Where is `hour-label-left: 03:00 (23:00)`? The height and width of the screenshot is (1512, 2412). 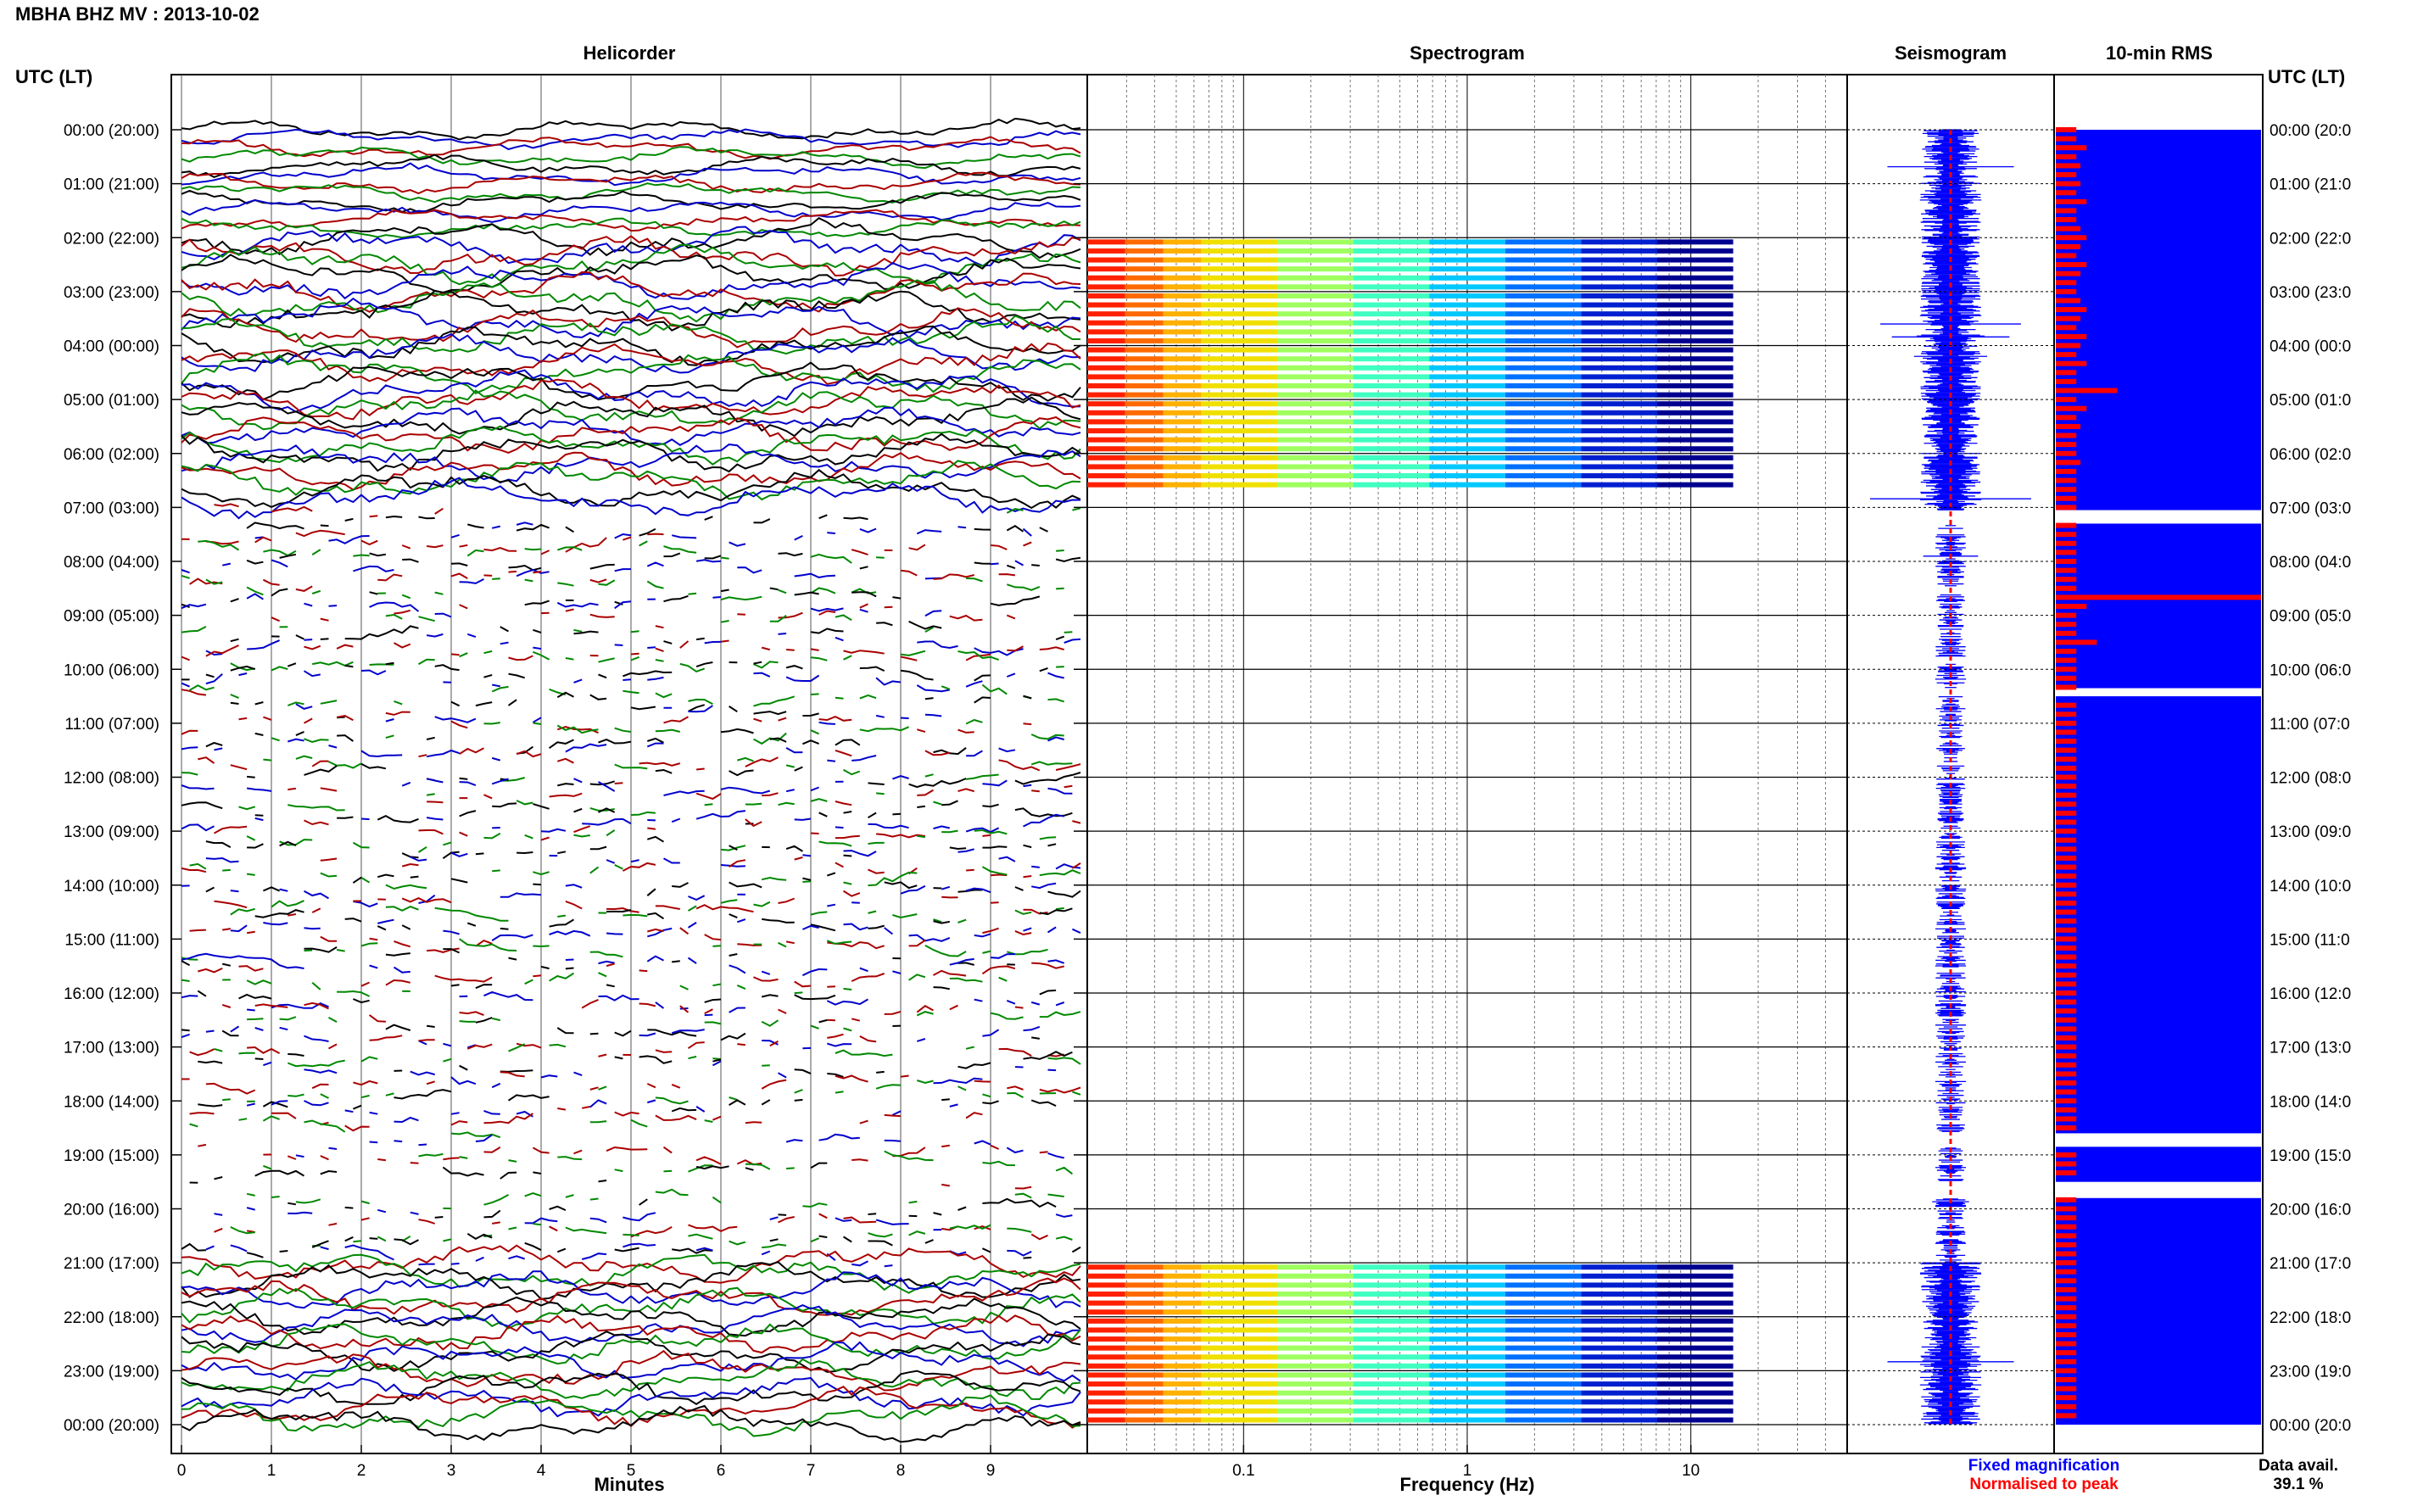 hour-label-left: 03:00 (23:00) is located at coordinates (112, 293).